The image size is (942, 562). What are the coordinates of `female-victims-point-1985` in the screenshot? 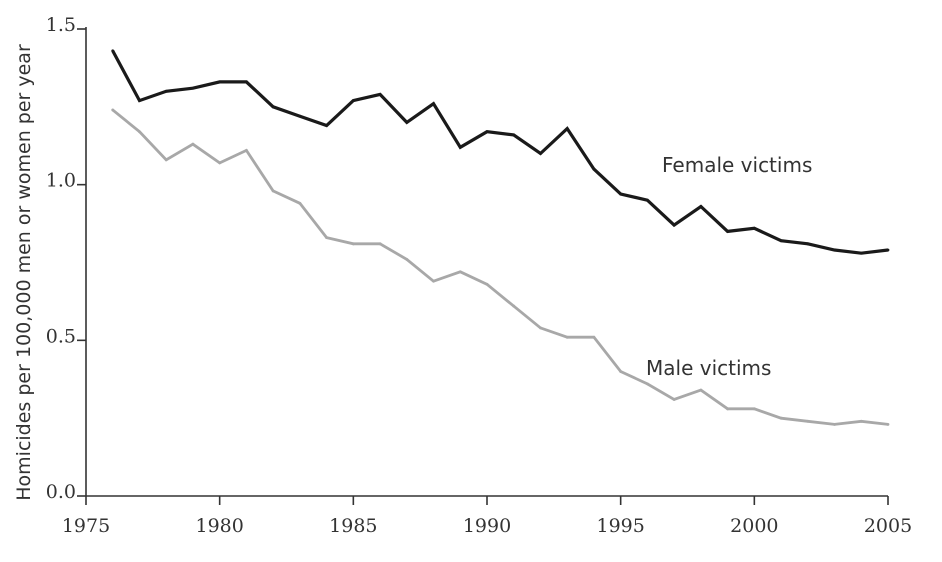 It's located at (353, 101).